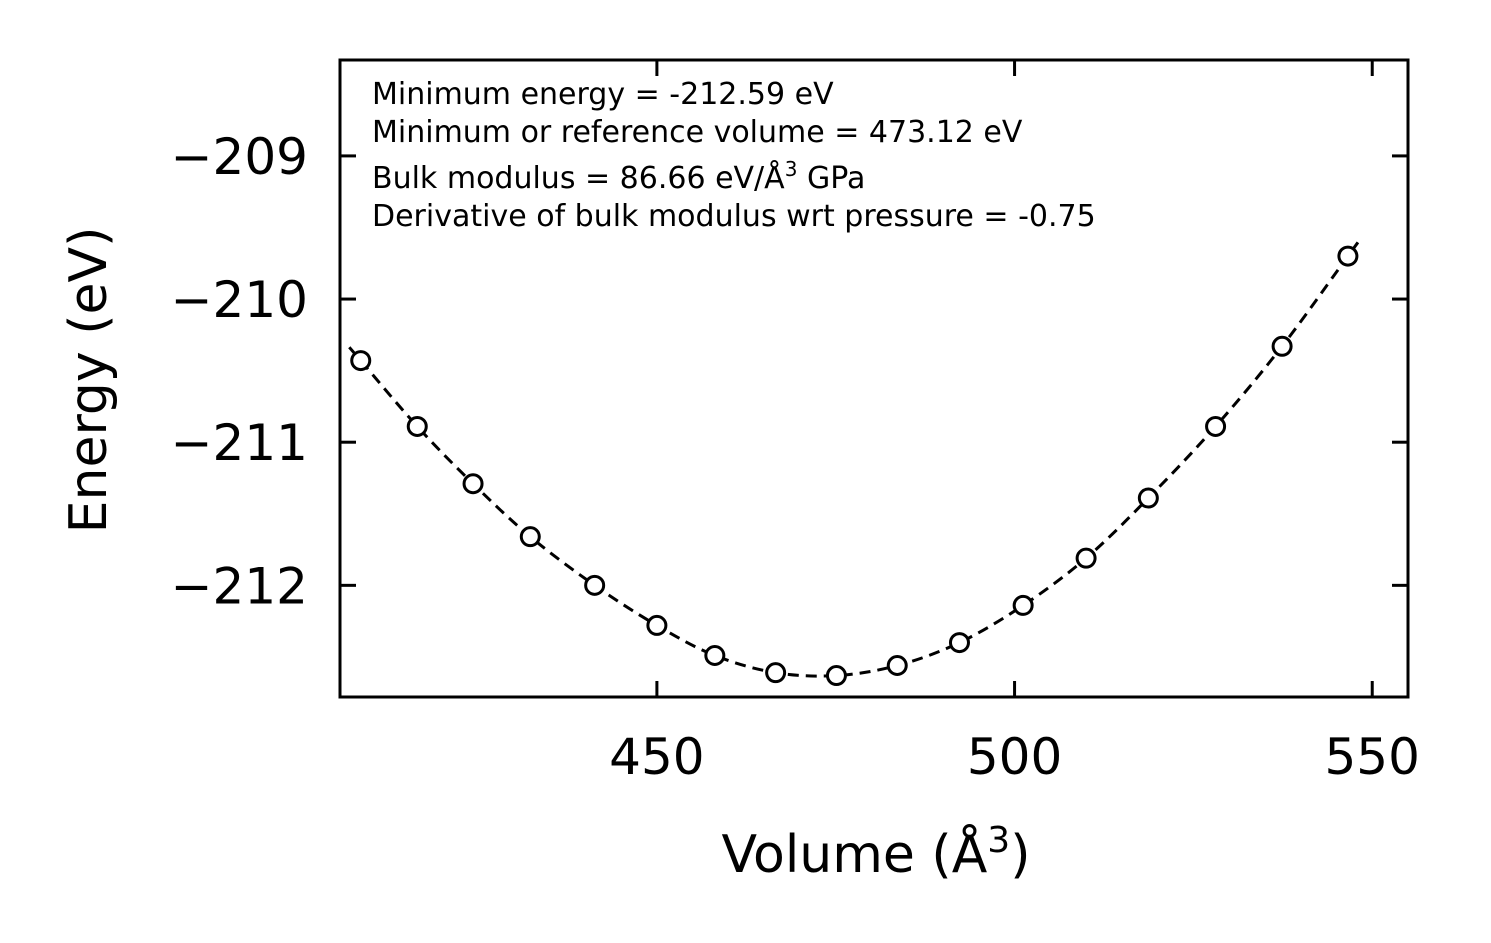 This screenshot has height=943, width=1491. I want to click on x-axis-title-exp: 3, so click(998, 840).